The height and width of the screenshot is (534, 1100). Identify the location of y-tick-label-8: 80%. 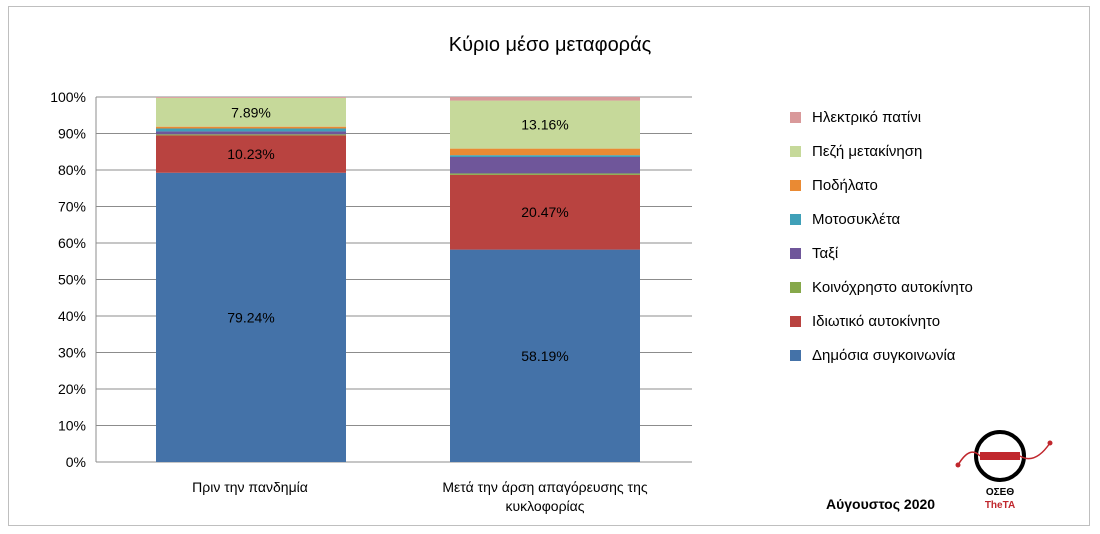
(72, 170).